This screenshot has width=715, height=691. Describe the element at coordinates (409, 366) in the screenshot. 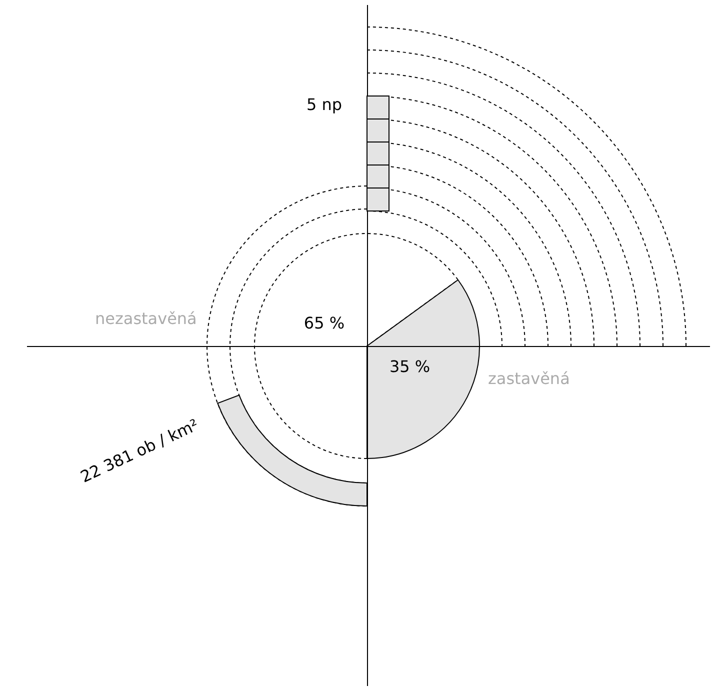

I see `data-label: 35 %` at that location.